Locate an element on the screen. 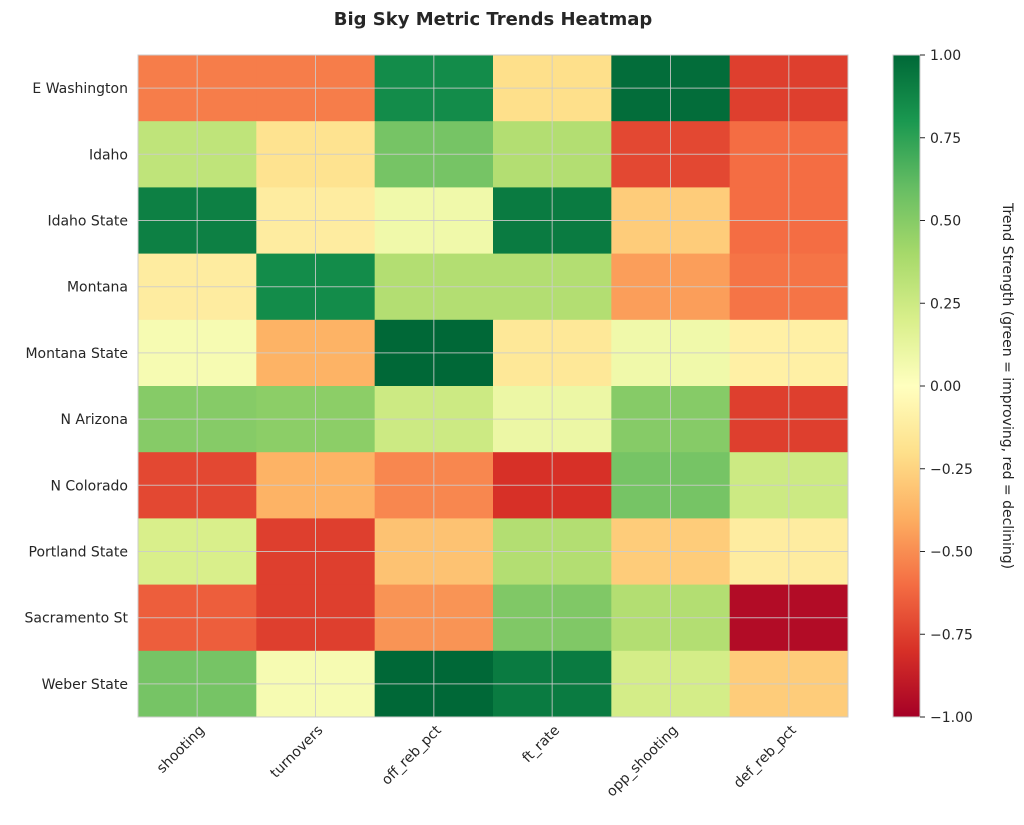  y-tick-label: Idaho State is located at coordinates (87, 222).